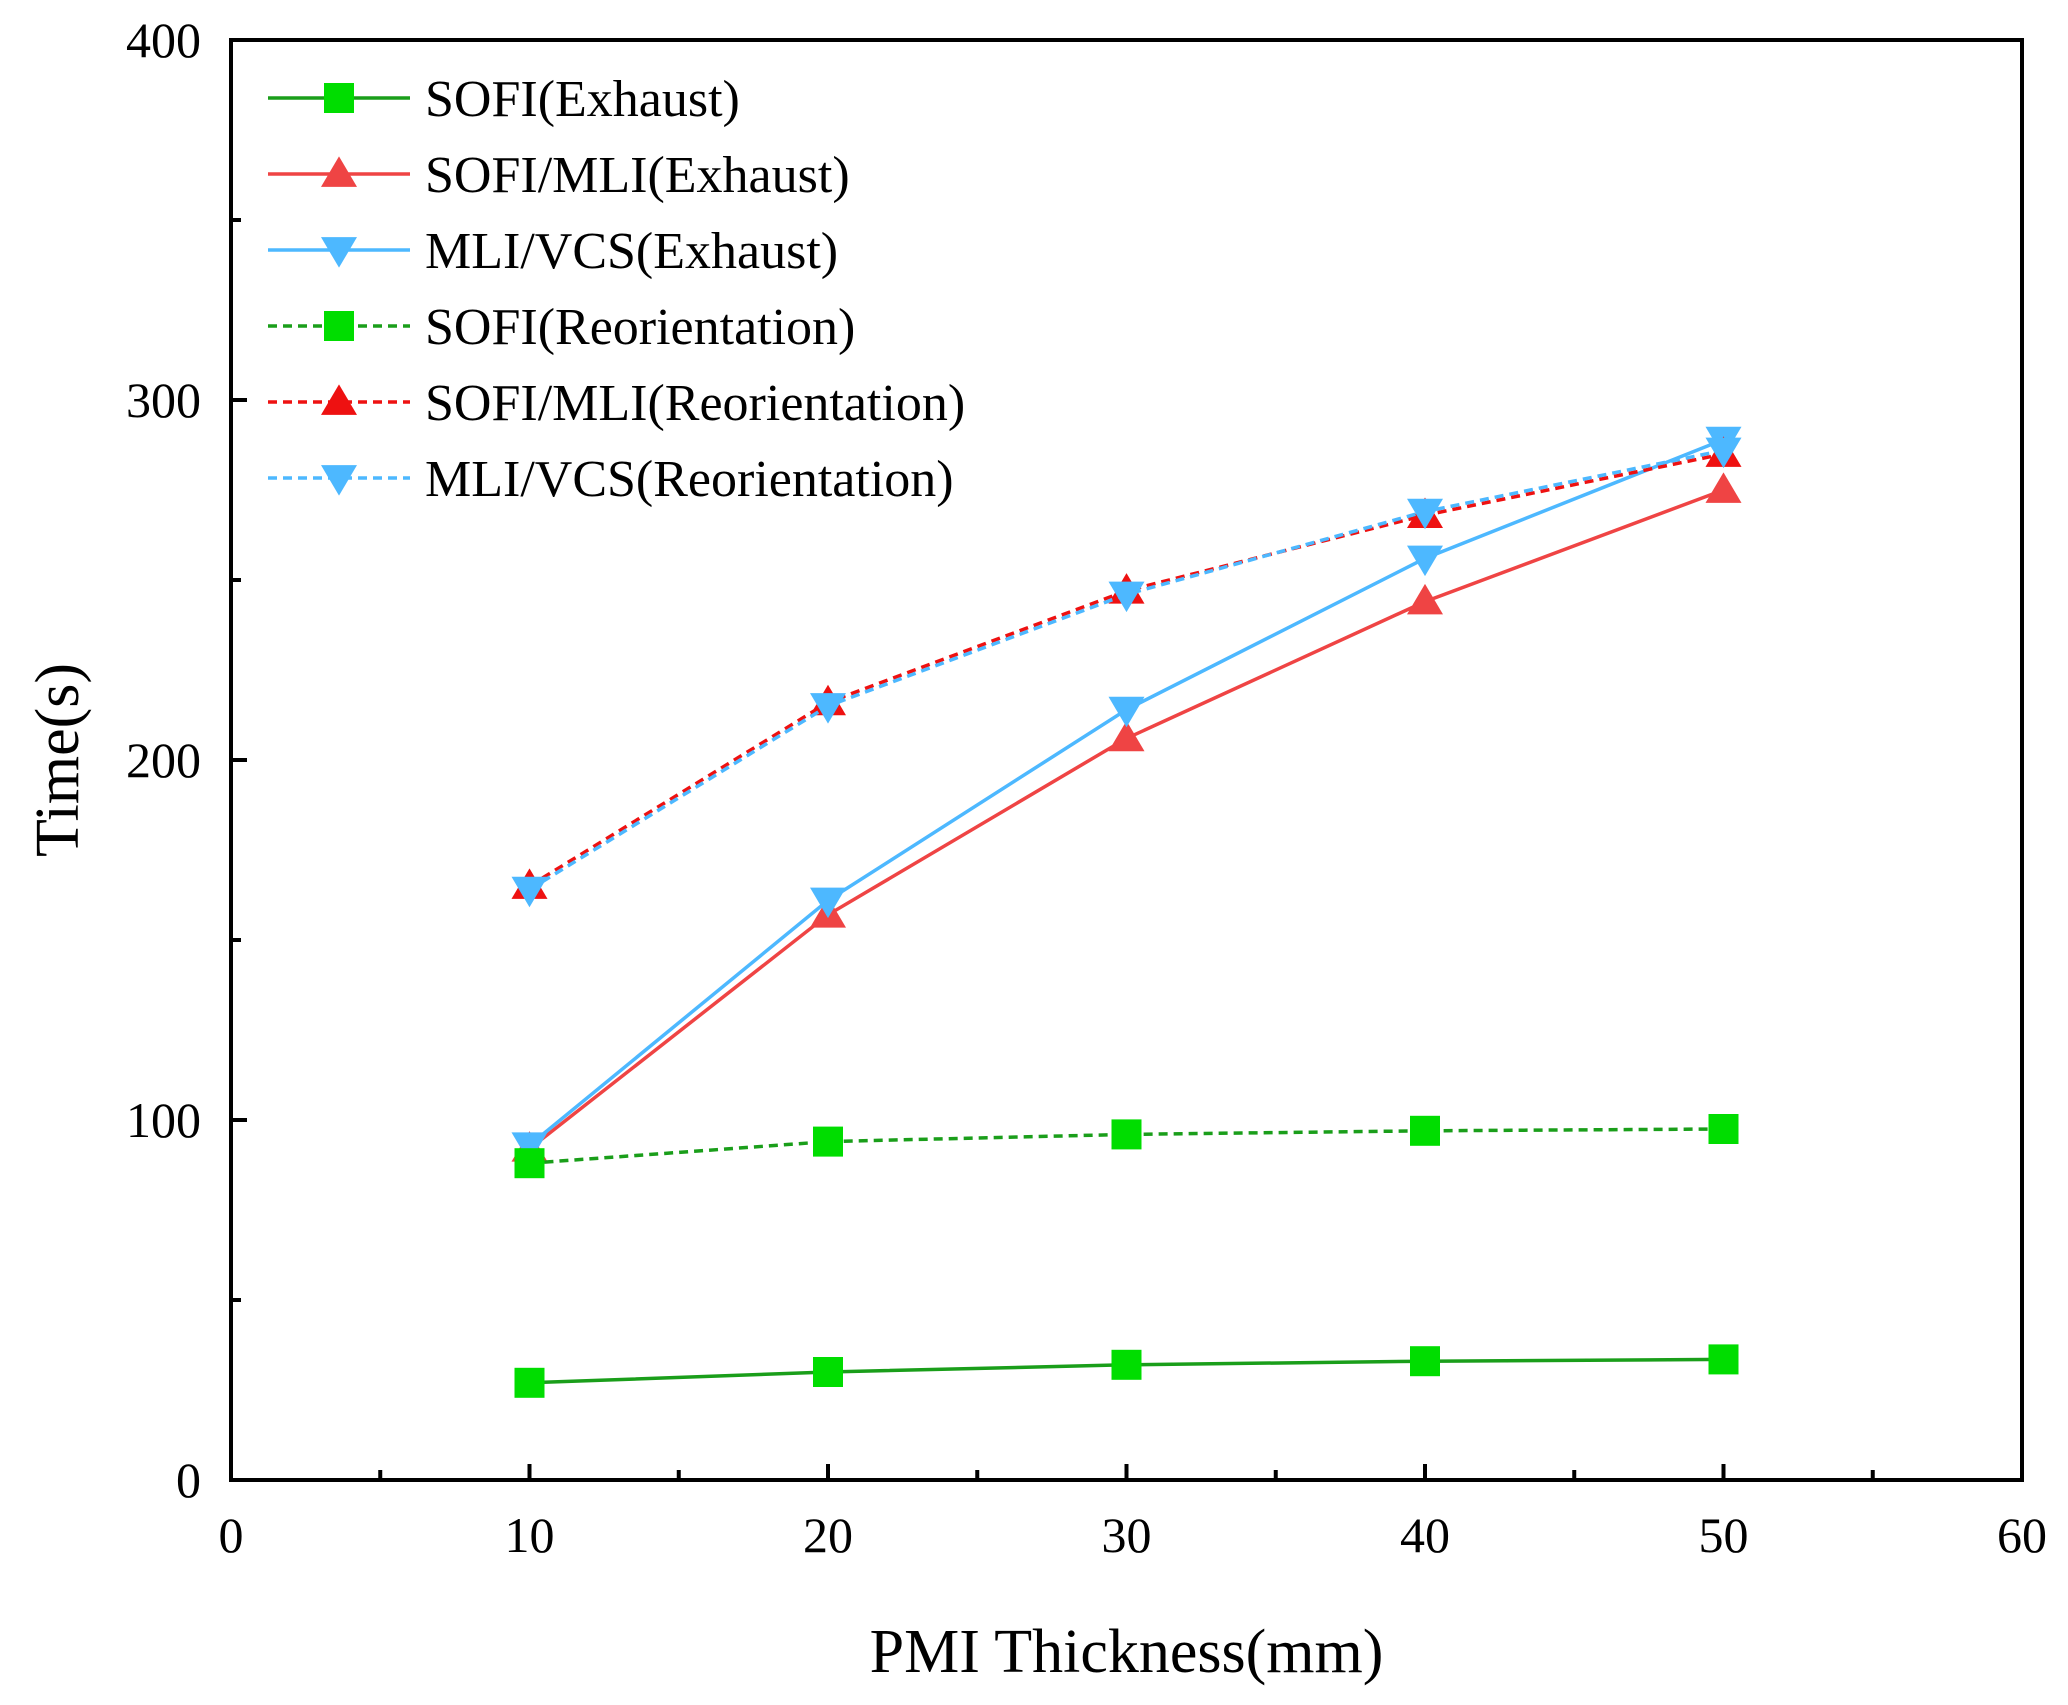 The image size is (2068, 1705). What do you see at coordinates (163, 40) in the screenshot?
I see `y-tick-label: 400` at bounding box center [163, 40].